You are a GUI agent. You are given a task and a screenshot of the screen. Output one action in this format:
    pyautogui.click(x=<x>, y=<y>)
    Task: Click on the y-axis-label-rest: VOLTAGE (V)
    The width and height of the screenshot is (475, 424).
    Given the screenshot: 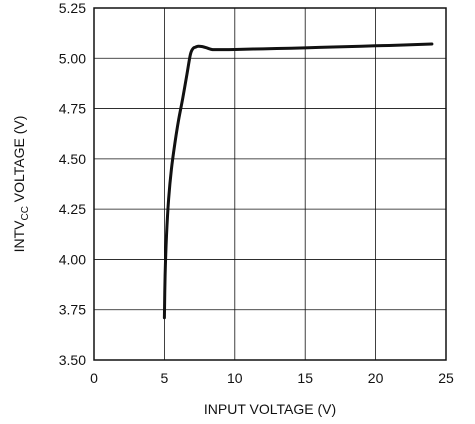 What is the action you would take?
    pyautogui.click(x=19, y=161)
    